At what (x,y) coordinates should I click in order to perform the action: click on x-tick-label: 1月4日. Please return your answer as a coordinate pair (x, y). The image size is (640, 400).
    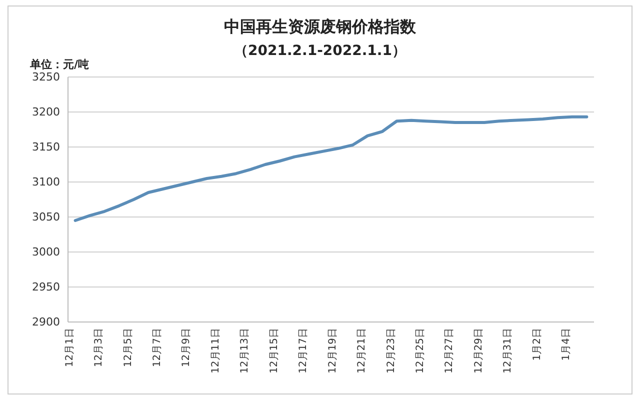
    Looking at the image, I should click on (566, 344).